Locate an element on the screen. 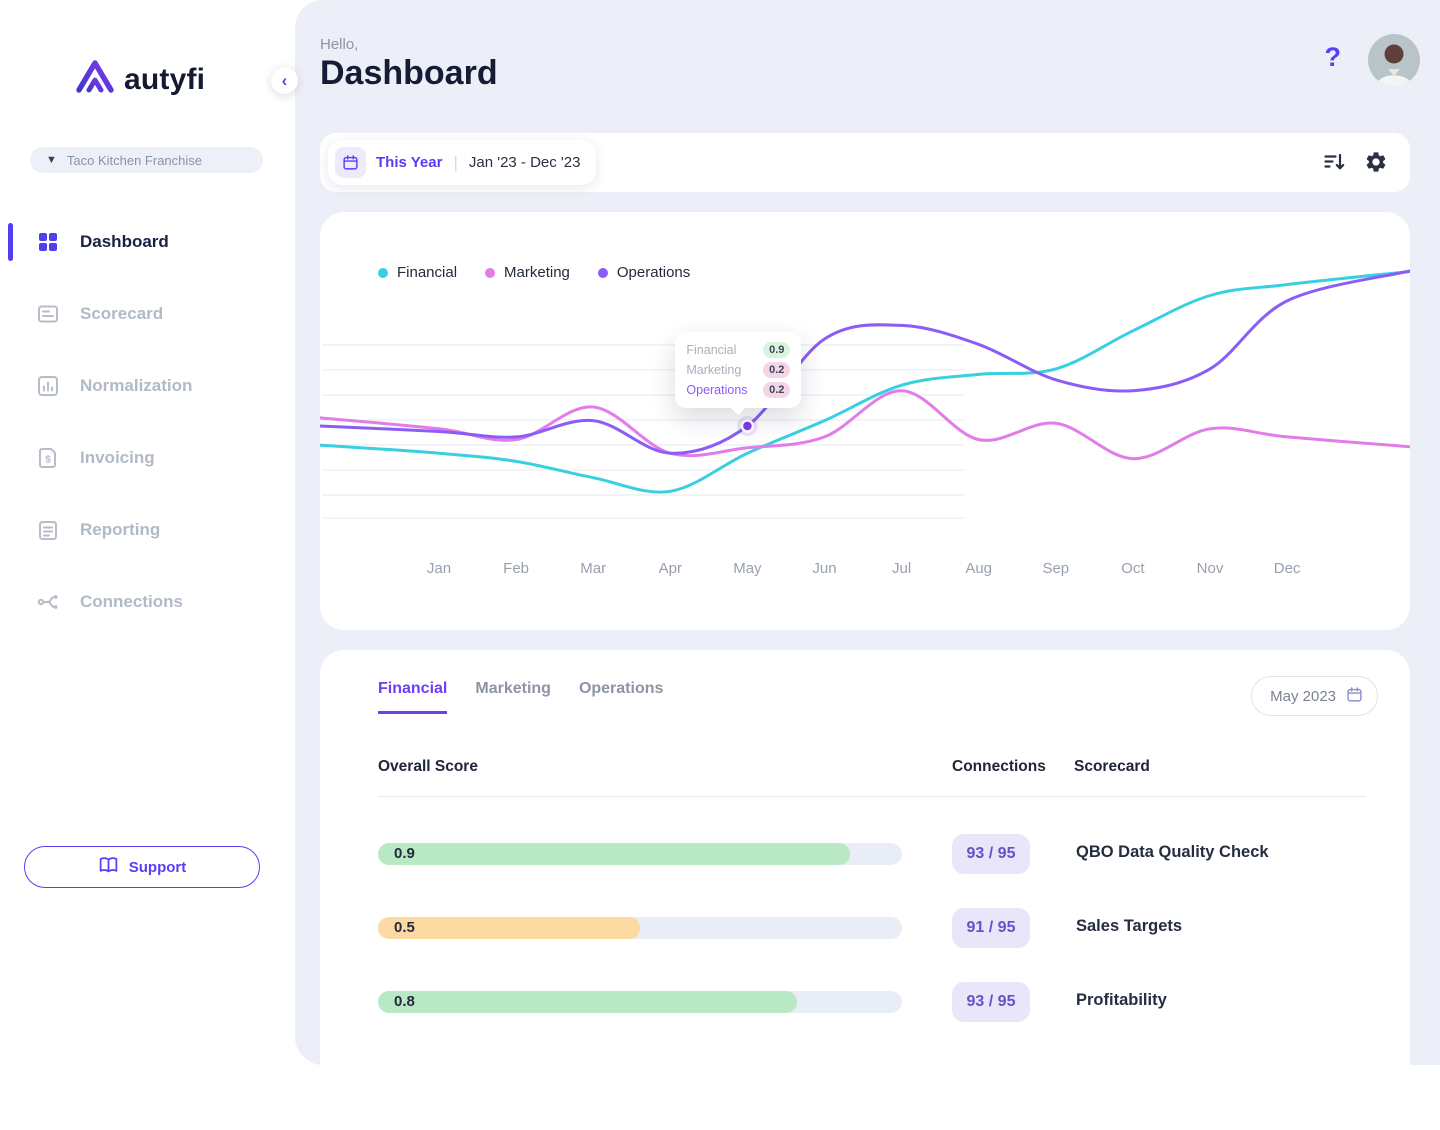  x-axis-label: Jul is located at coordinates (902, 568).